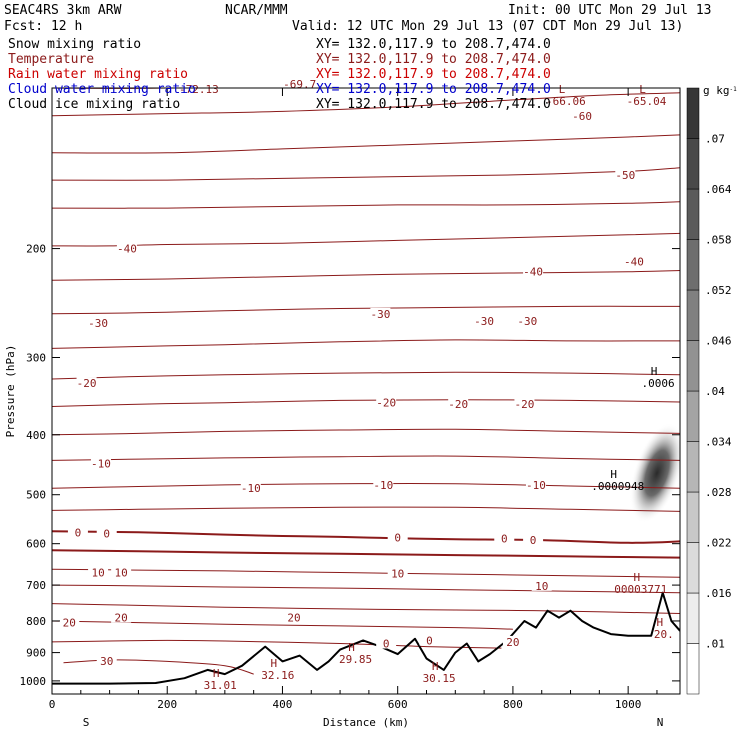 The width and height of the screenshot is (740, 740). Describe the element at coordinates (167, 704) in the screenshot. I see `x-tick-label-1: 200` at that location.